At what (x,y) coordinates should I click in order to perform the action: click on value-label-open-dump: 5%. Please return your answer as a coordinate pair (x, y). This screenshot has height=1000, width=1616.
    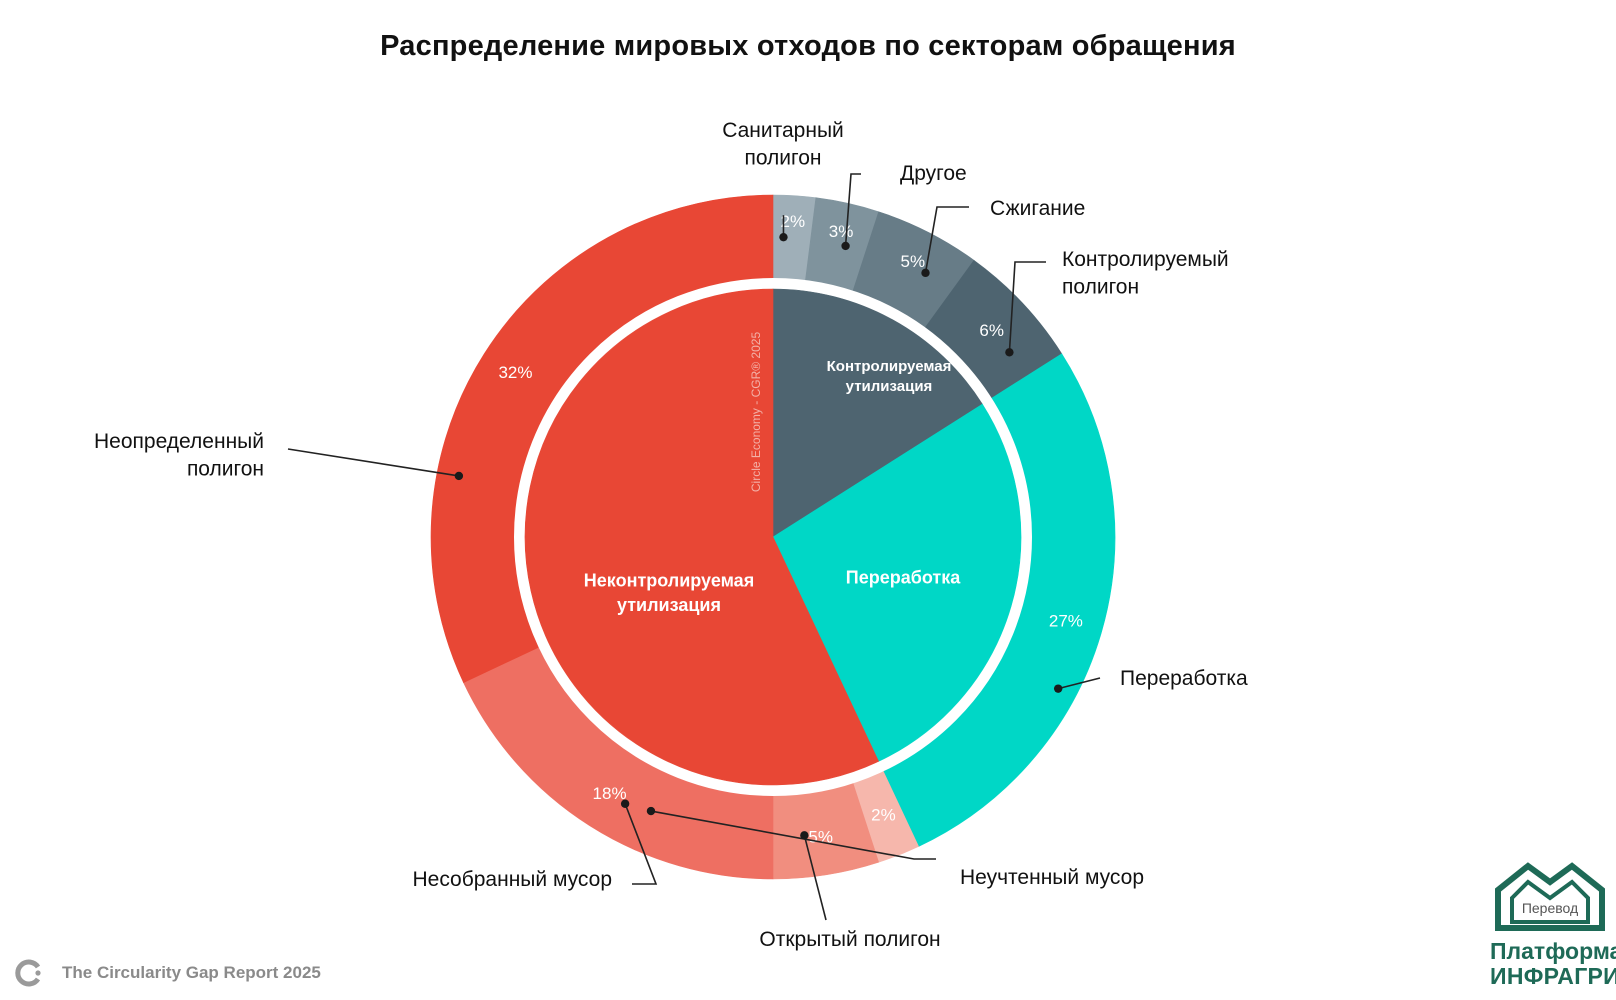
    Looking at the image, I should click on (820, 837).